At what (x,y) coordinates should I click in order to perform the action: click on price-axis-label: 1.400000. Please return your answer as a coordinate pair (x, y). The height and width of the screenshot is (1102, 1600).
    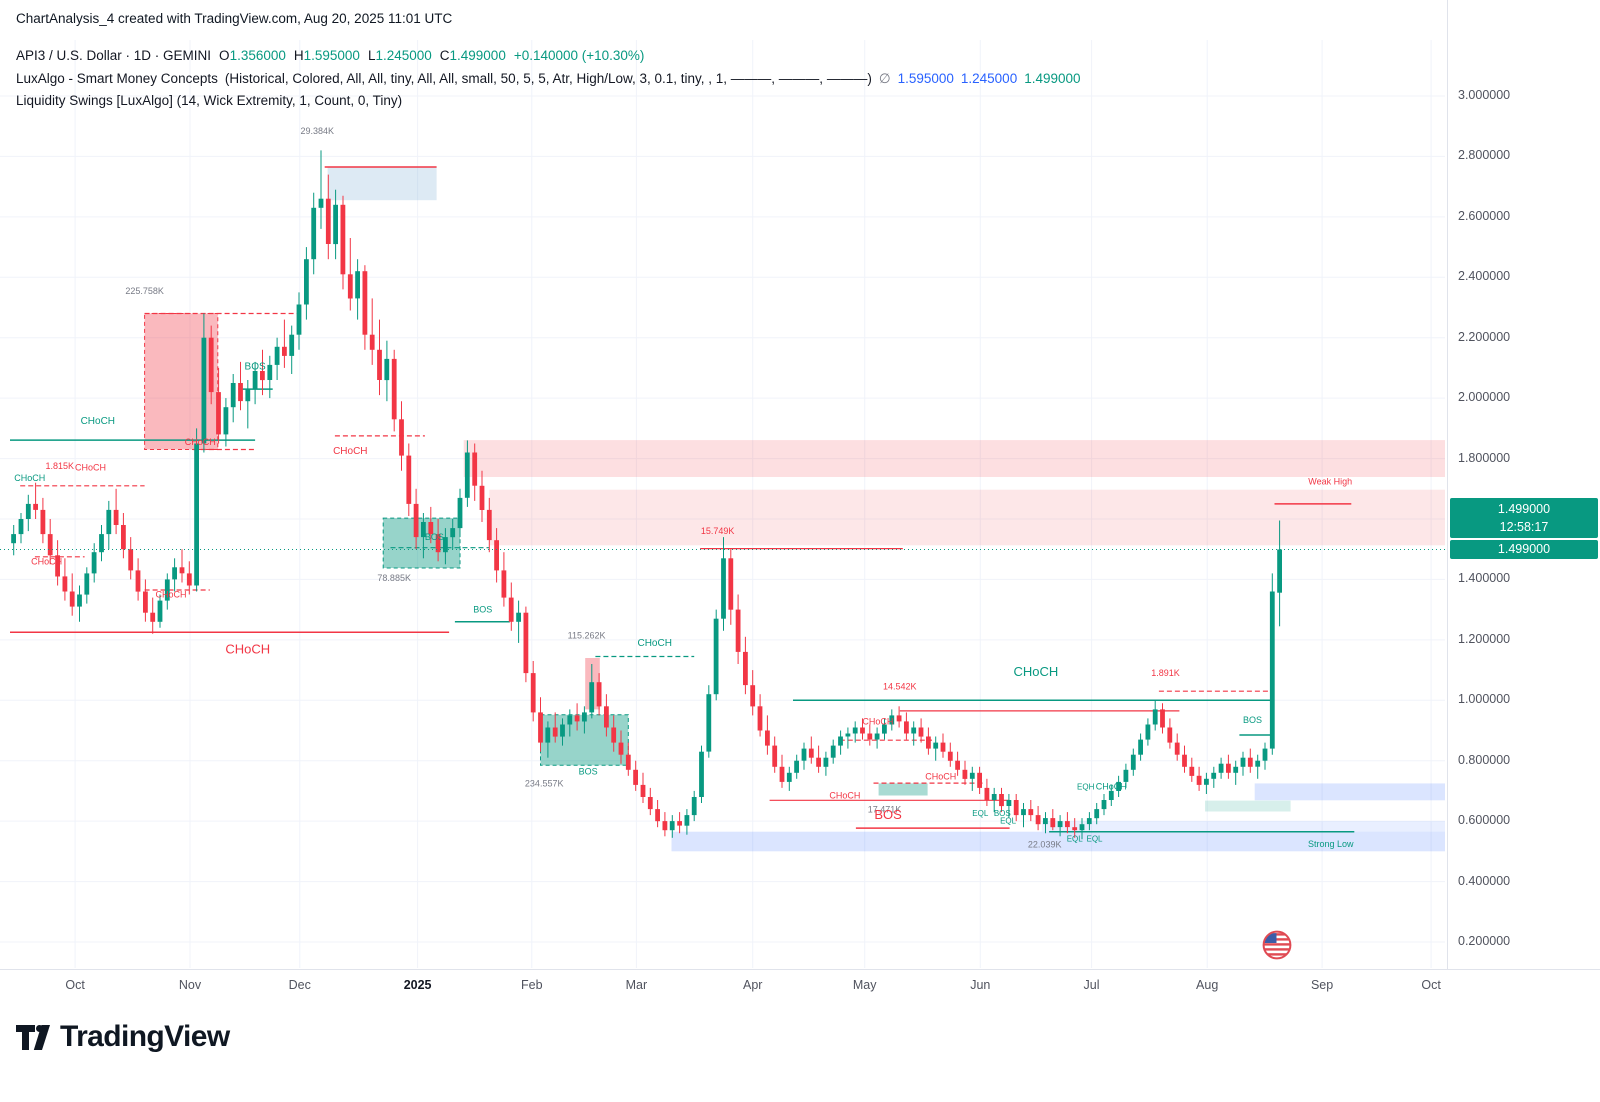
    Looking at the image, I should click on (1484, 578).